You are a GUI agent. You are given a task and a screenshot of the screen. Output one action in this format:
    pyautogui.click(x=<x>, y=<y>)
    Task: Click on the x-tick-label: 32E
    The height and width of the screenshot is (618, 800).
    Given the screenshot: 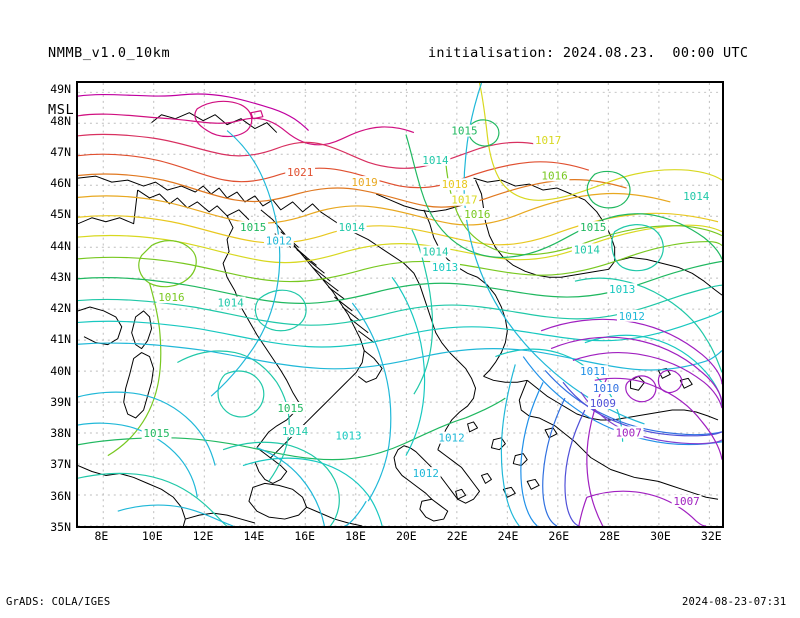 What is the action you would take?
    pyautogui.click(x=711, y=536)
    